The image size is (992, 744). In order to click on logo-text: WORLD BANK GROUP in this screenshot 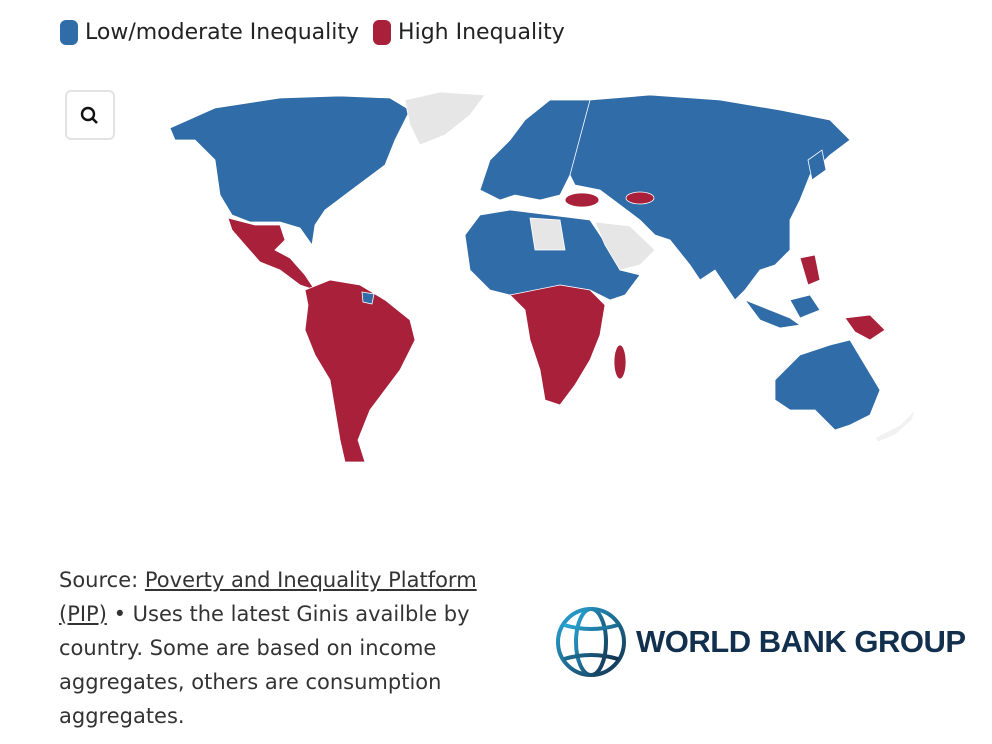, I will do `click(801, 641)`.